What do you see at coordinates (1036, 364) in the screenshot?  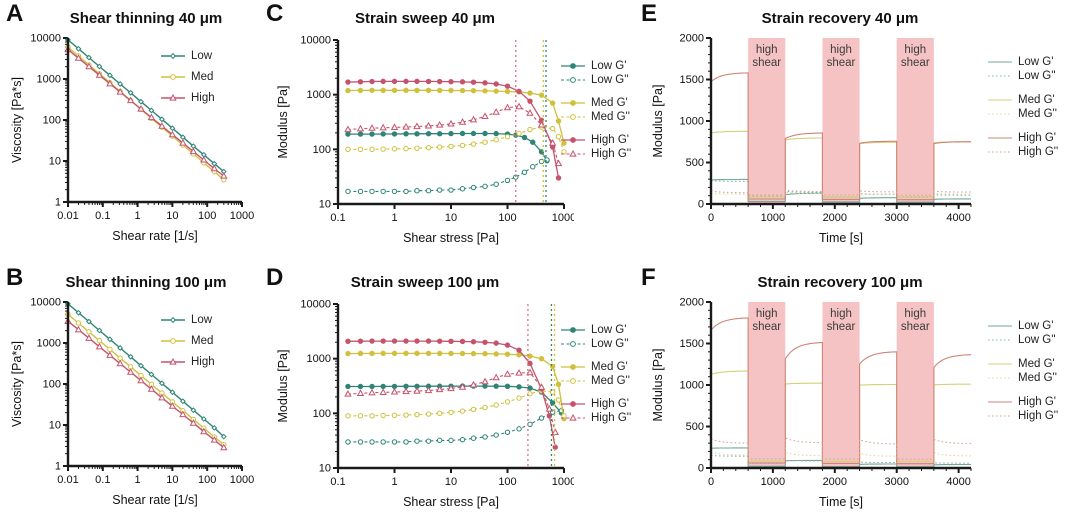 I see `legend-label: Med G'` at bounding box center [1036, 364].